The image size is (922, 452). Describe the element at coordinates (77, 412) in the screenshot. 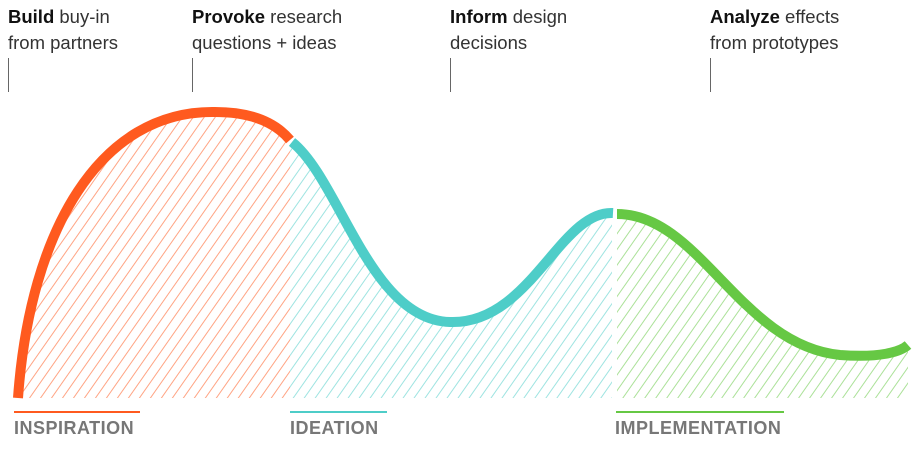

I see `inspiration-underline` at that location.